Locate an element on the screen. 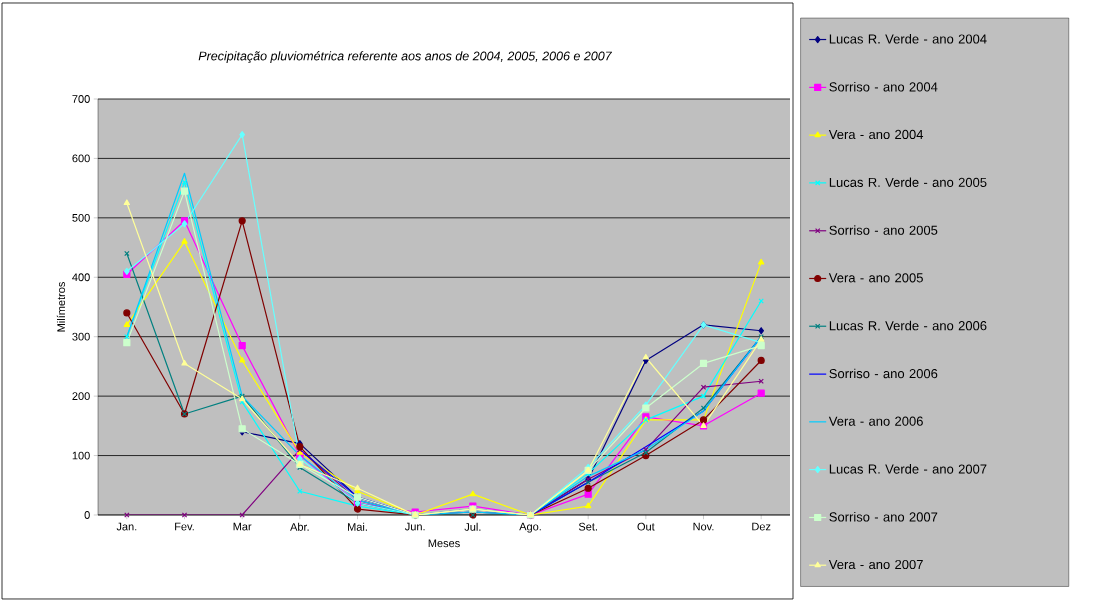  x-tick-label: Dez is located at coordinates (761, 526).